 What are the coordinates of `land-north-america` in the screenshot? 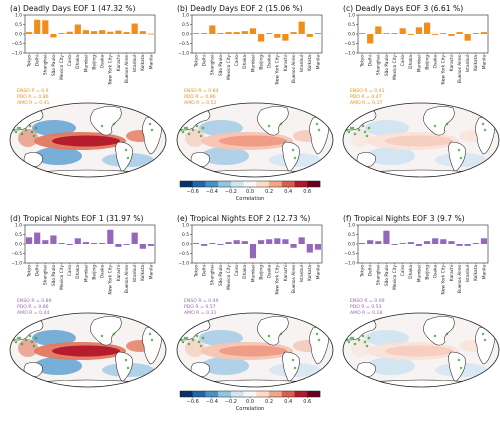 It's located at (273, 121).